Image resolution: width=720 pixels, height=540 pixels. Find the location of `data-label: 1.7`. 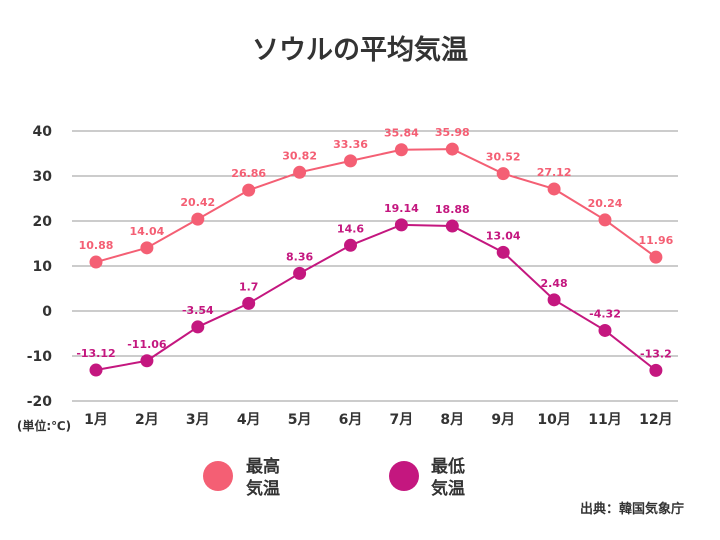

data-label: 1.7 is located at coordinates (249, 286).